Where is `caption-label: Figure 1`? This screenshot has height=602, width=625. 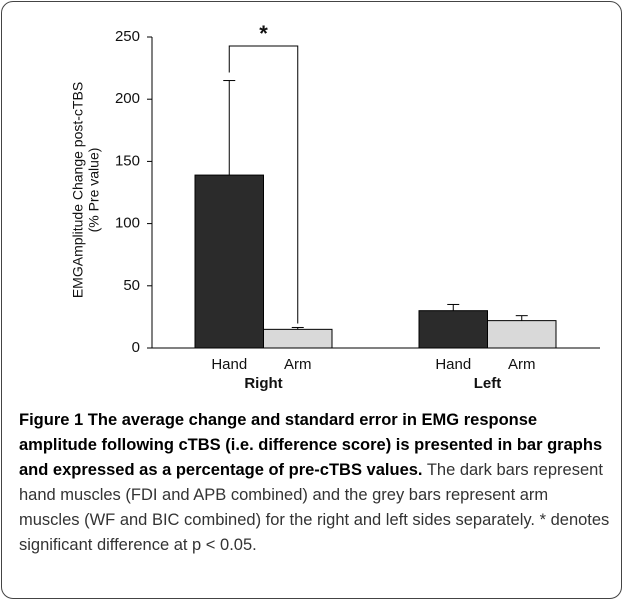 caption-label: Figure 1 is located at coordinates (51, 420).